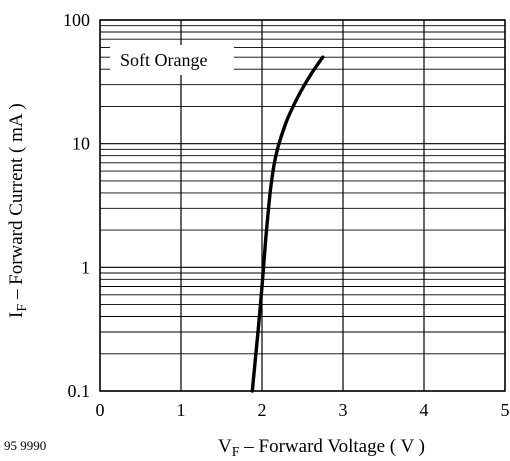 Image resolution: width=510 pixels, height=461 pixels. What do you see at coordinates (262, 410) in the screenshot?
I see `x-tick-label: 2` at bounding box center [262, 410].